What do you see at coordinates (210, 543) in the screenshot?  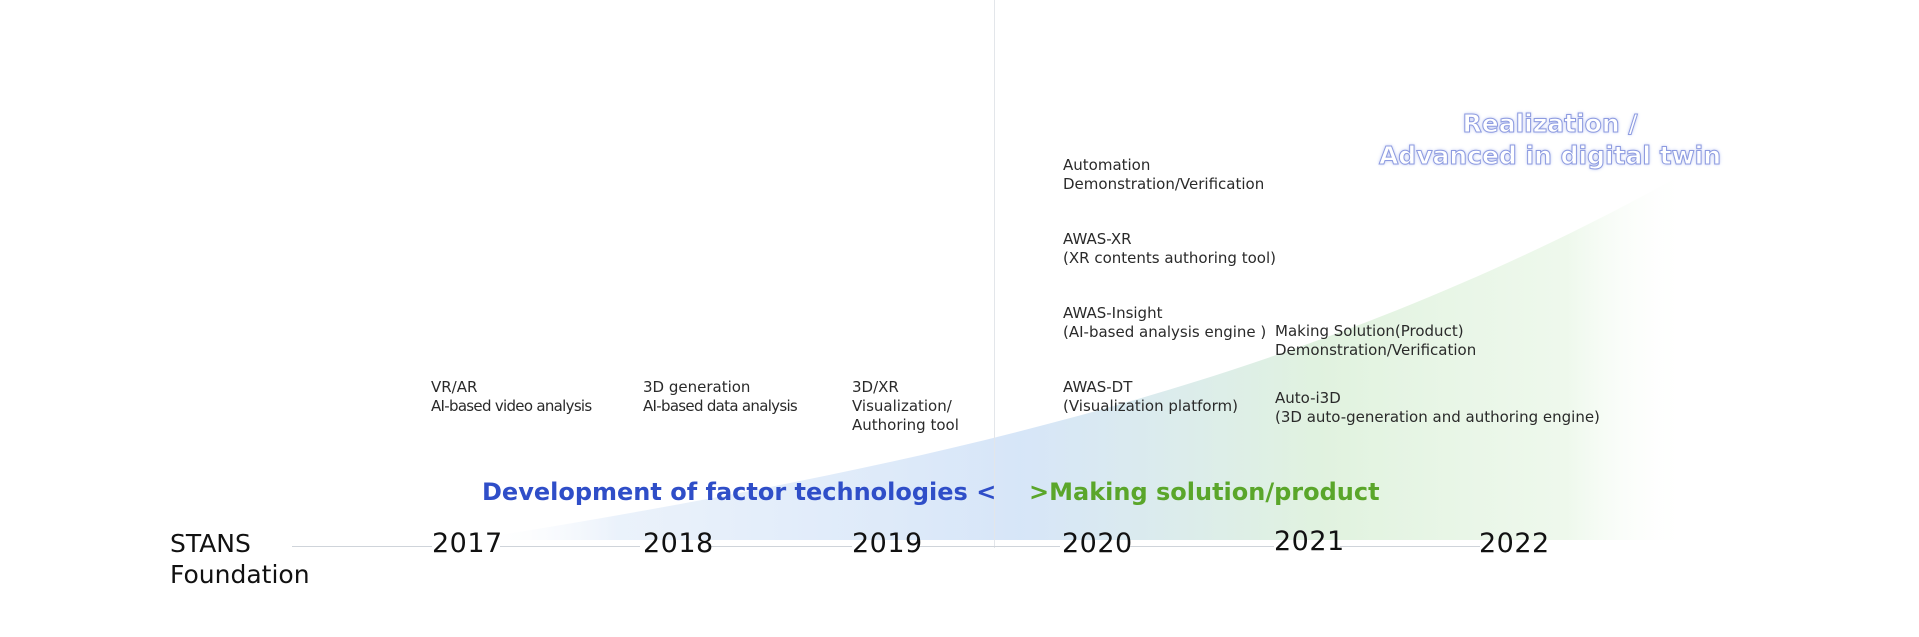 I see `timeline-start-line-1: STANS` at bounding box center [210, 543].